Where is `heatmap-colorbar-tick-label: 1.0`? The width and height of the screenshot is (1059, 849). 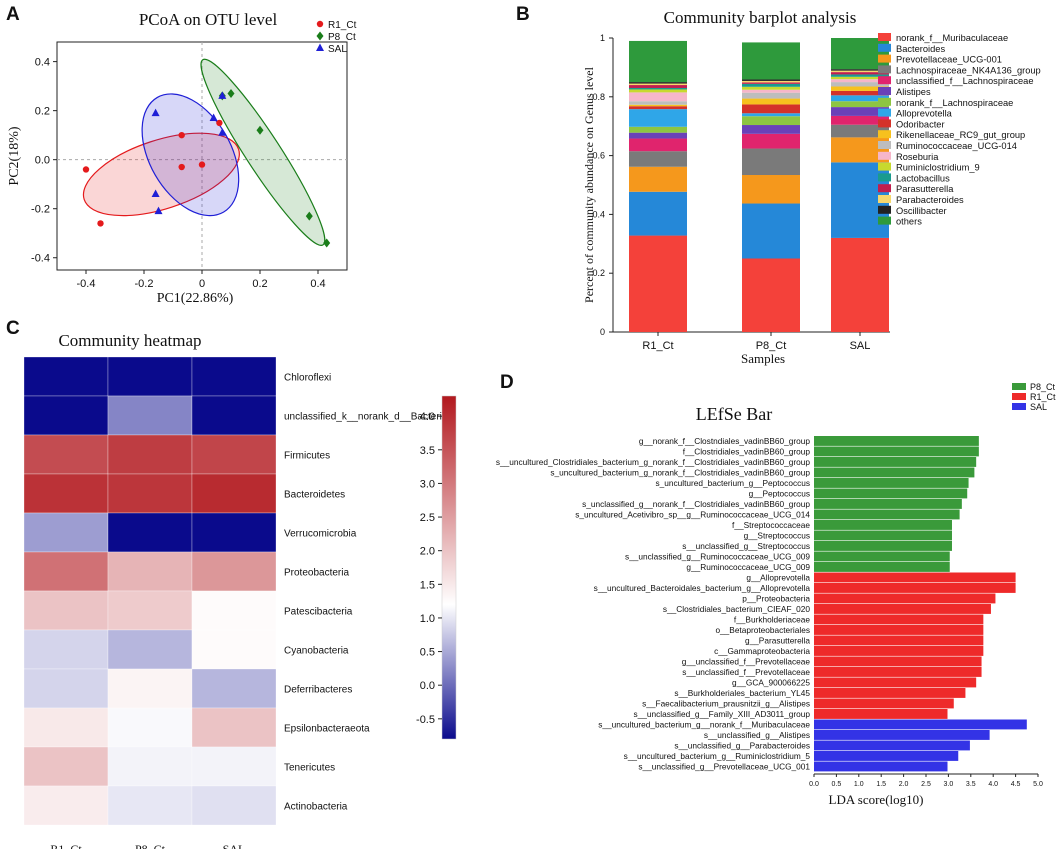
heatmap-colorbar-tick-label: 1.0 is located at coordinates (427, 619).